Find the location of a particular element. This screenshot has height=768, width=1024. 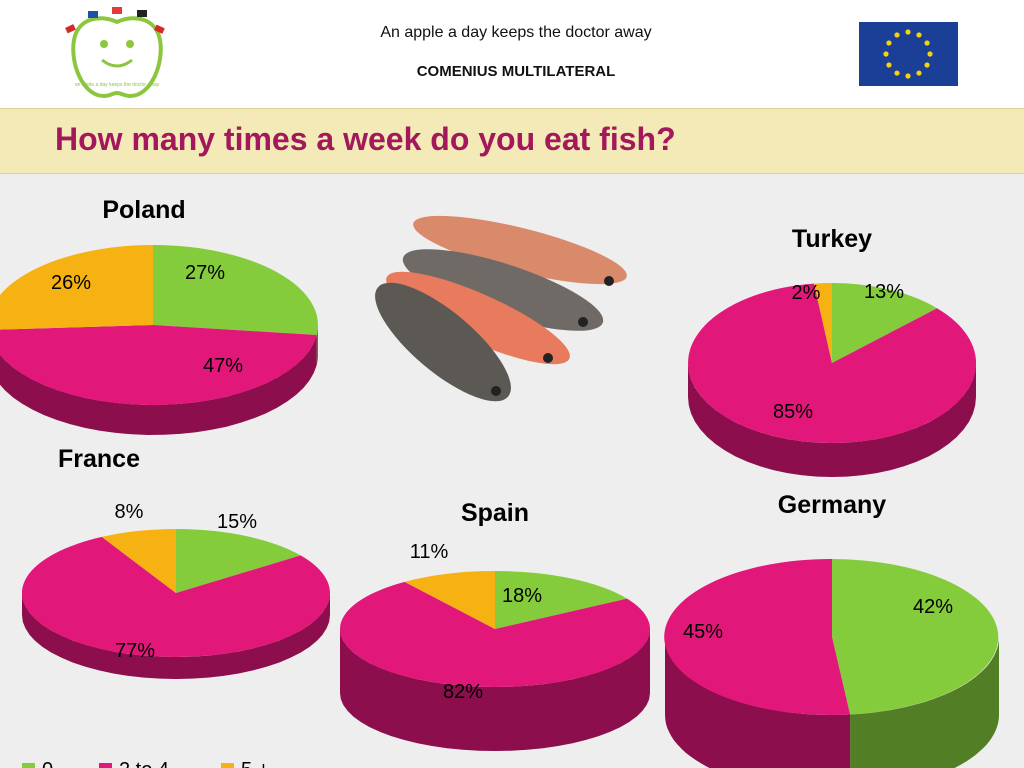

title-band: How many times a week do you eat fish? is located at coordinates (512, 141).